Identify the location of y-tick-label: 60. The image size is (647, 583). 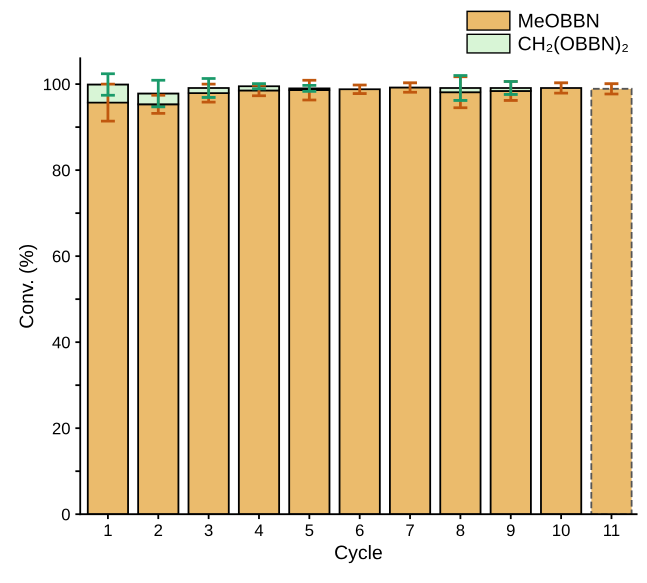
(61, 256).